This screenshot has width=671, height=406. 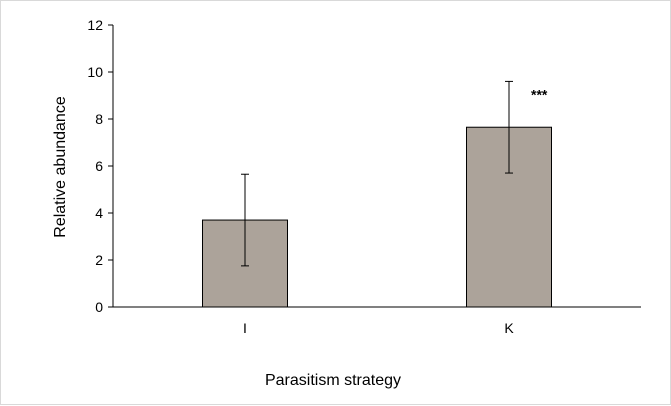 What do you see at coordinates (95, 25) in the screenshot?
I see `y-tick-label: 12` at bounding box center [95, 25].